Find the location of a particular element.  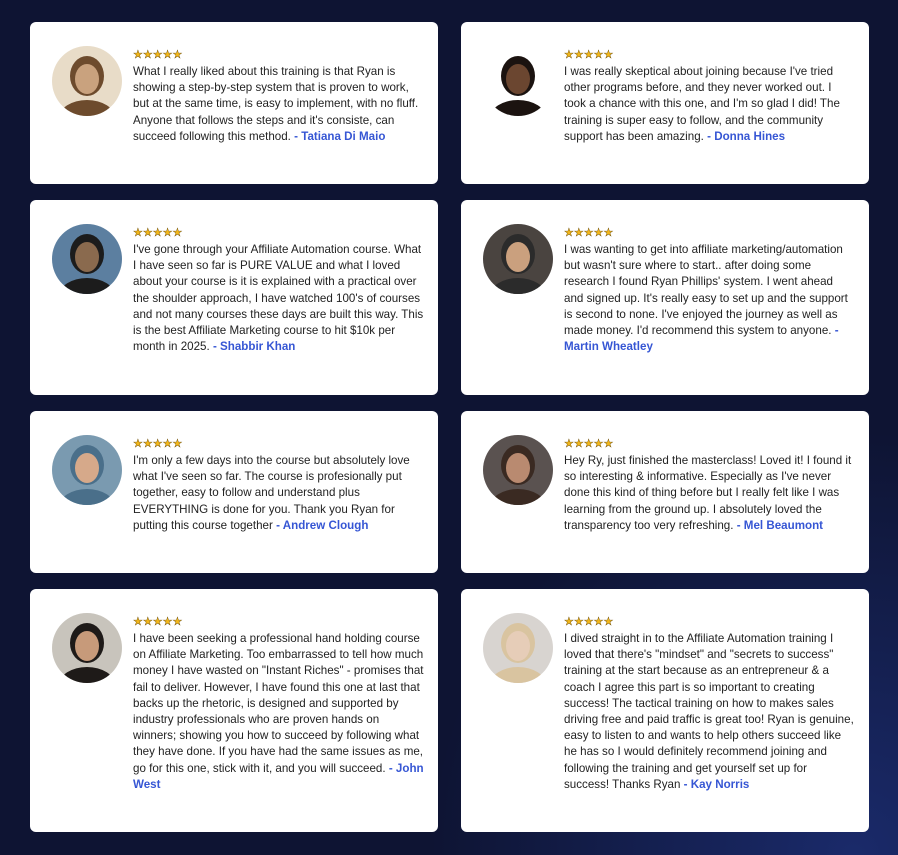

author-name: - Martin Wheatley is located at coordinates (701, 339).